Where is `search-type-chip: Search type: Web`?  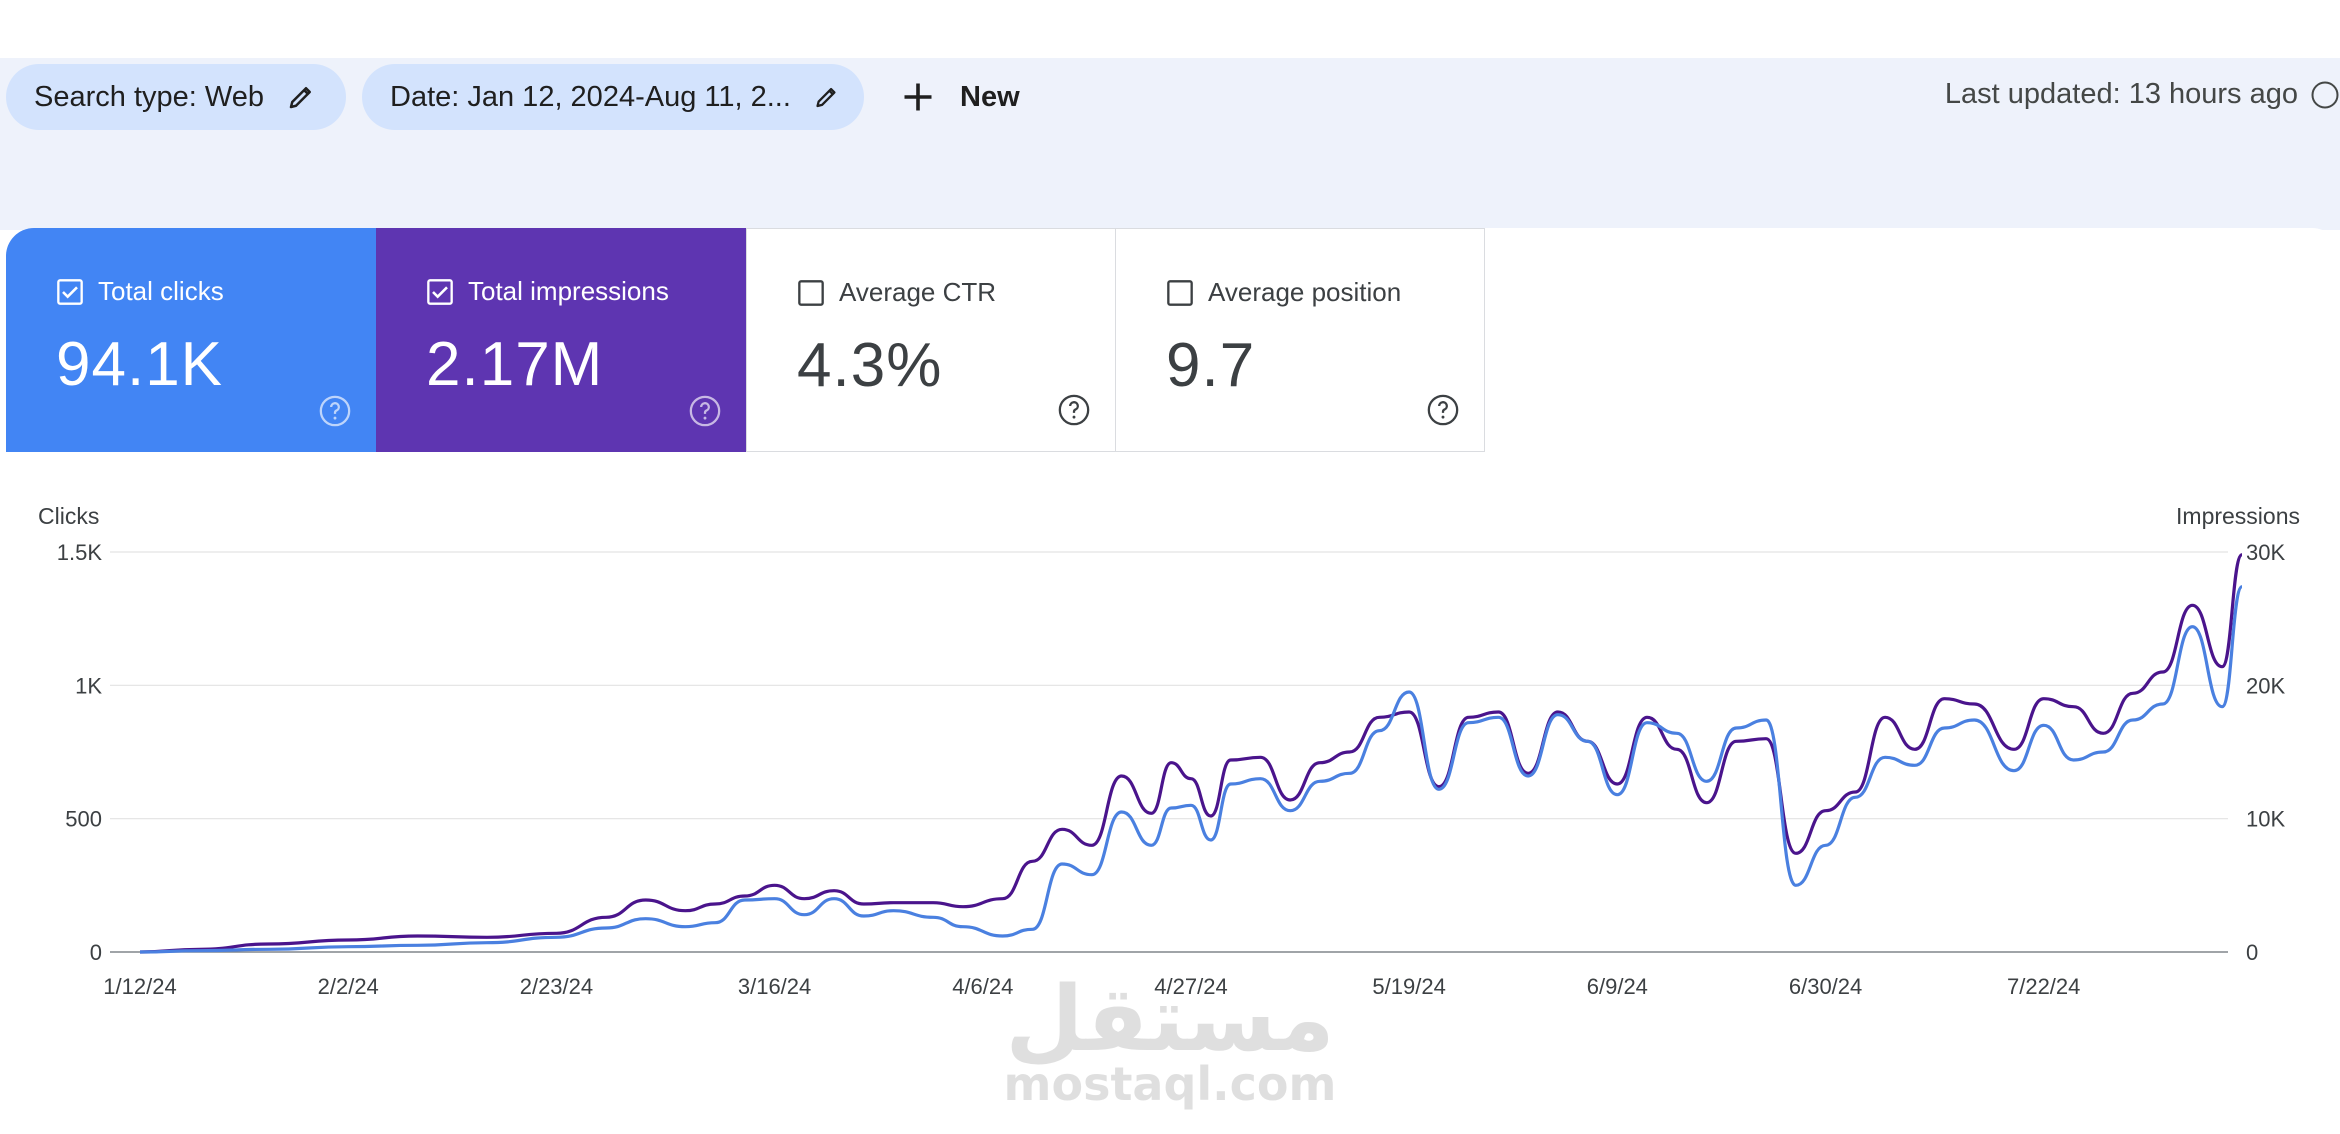
search-type-chip: Search type: Web is located at coordinates (176, 97).